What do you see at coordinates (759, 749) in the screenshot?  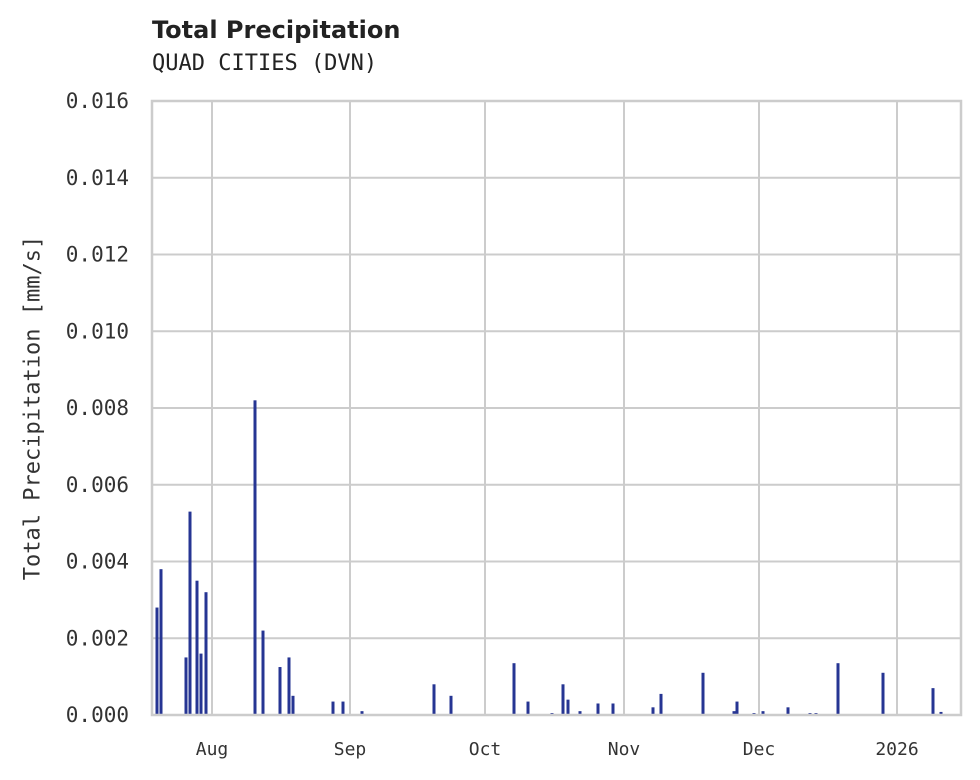 I see `x-tick-label: Dec` at bounding box center [759, 749].